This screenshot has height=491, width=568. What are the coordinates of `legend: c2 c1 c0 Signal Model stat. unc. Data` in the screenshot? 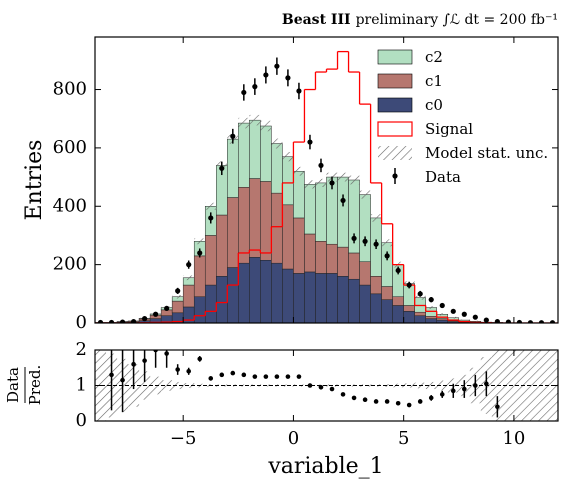 It's located at (462, 117).